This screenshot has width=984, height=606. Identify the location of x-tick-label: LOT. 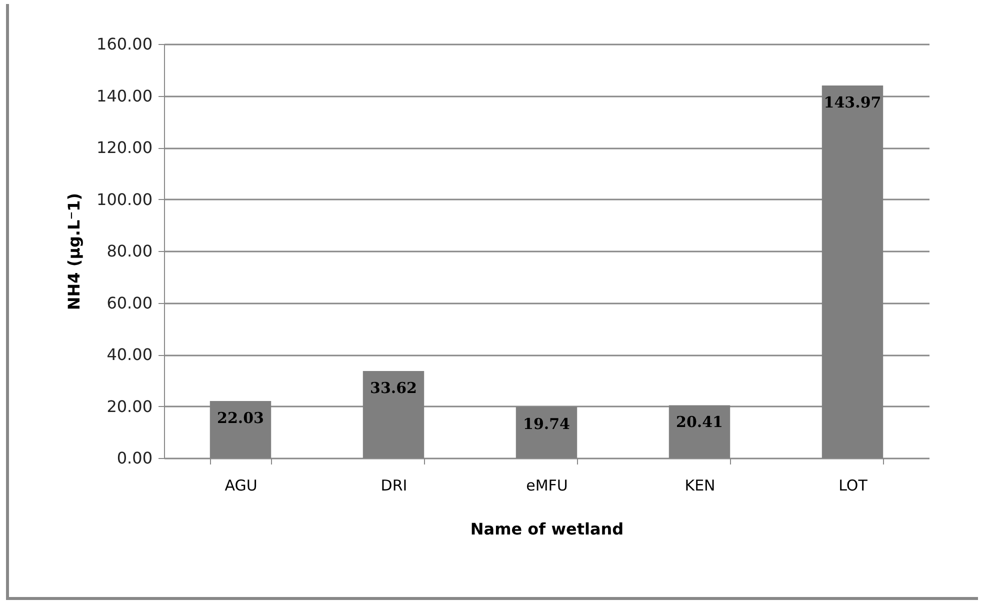
(853, 485).